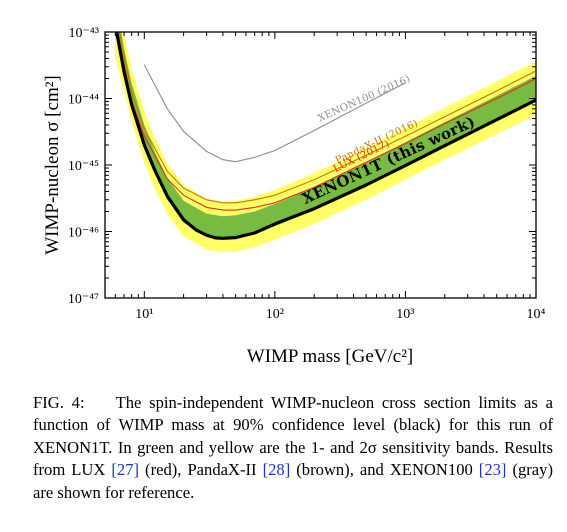  I want to click on caption-lead: FIG. 4:, so click(59, 402).